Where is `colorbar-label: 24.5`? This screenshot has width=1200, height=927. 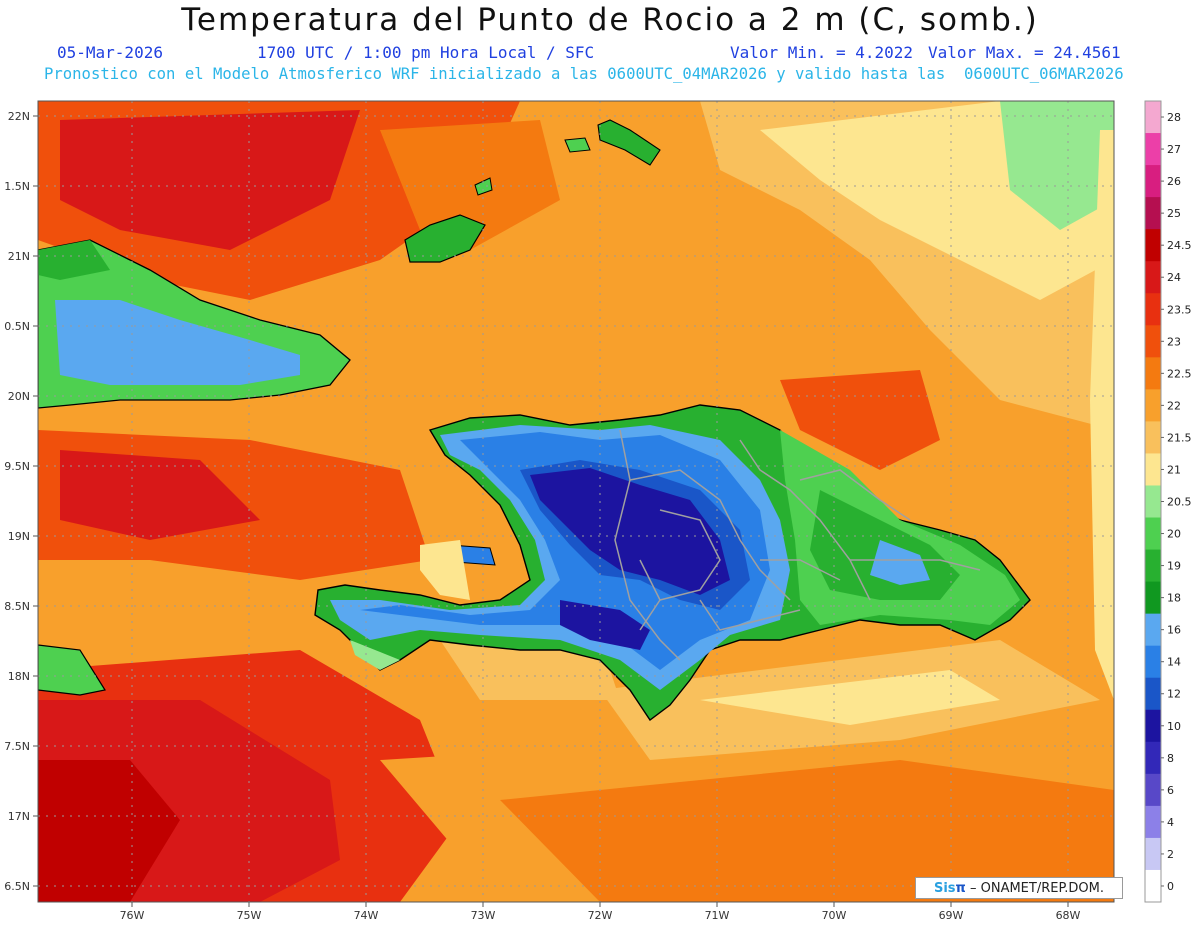
colorbar-label: 24.5 is located at coordinates (1179, 245).